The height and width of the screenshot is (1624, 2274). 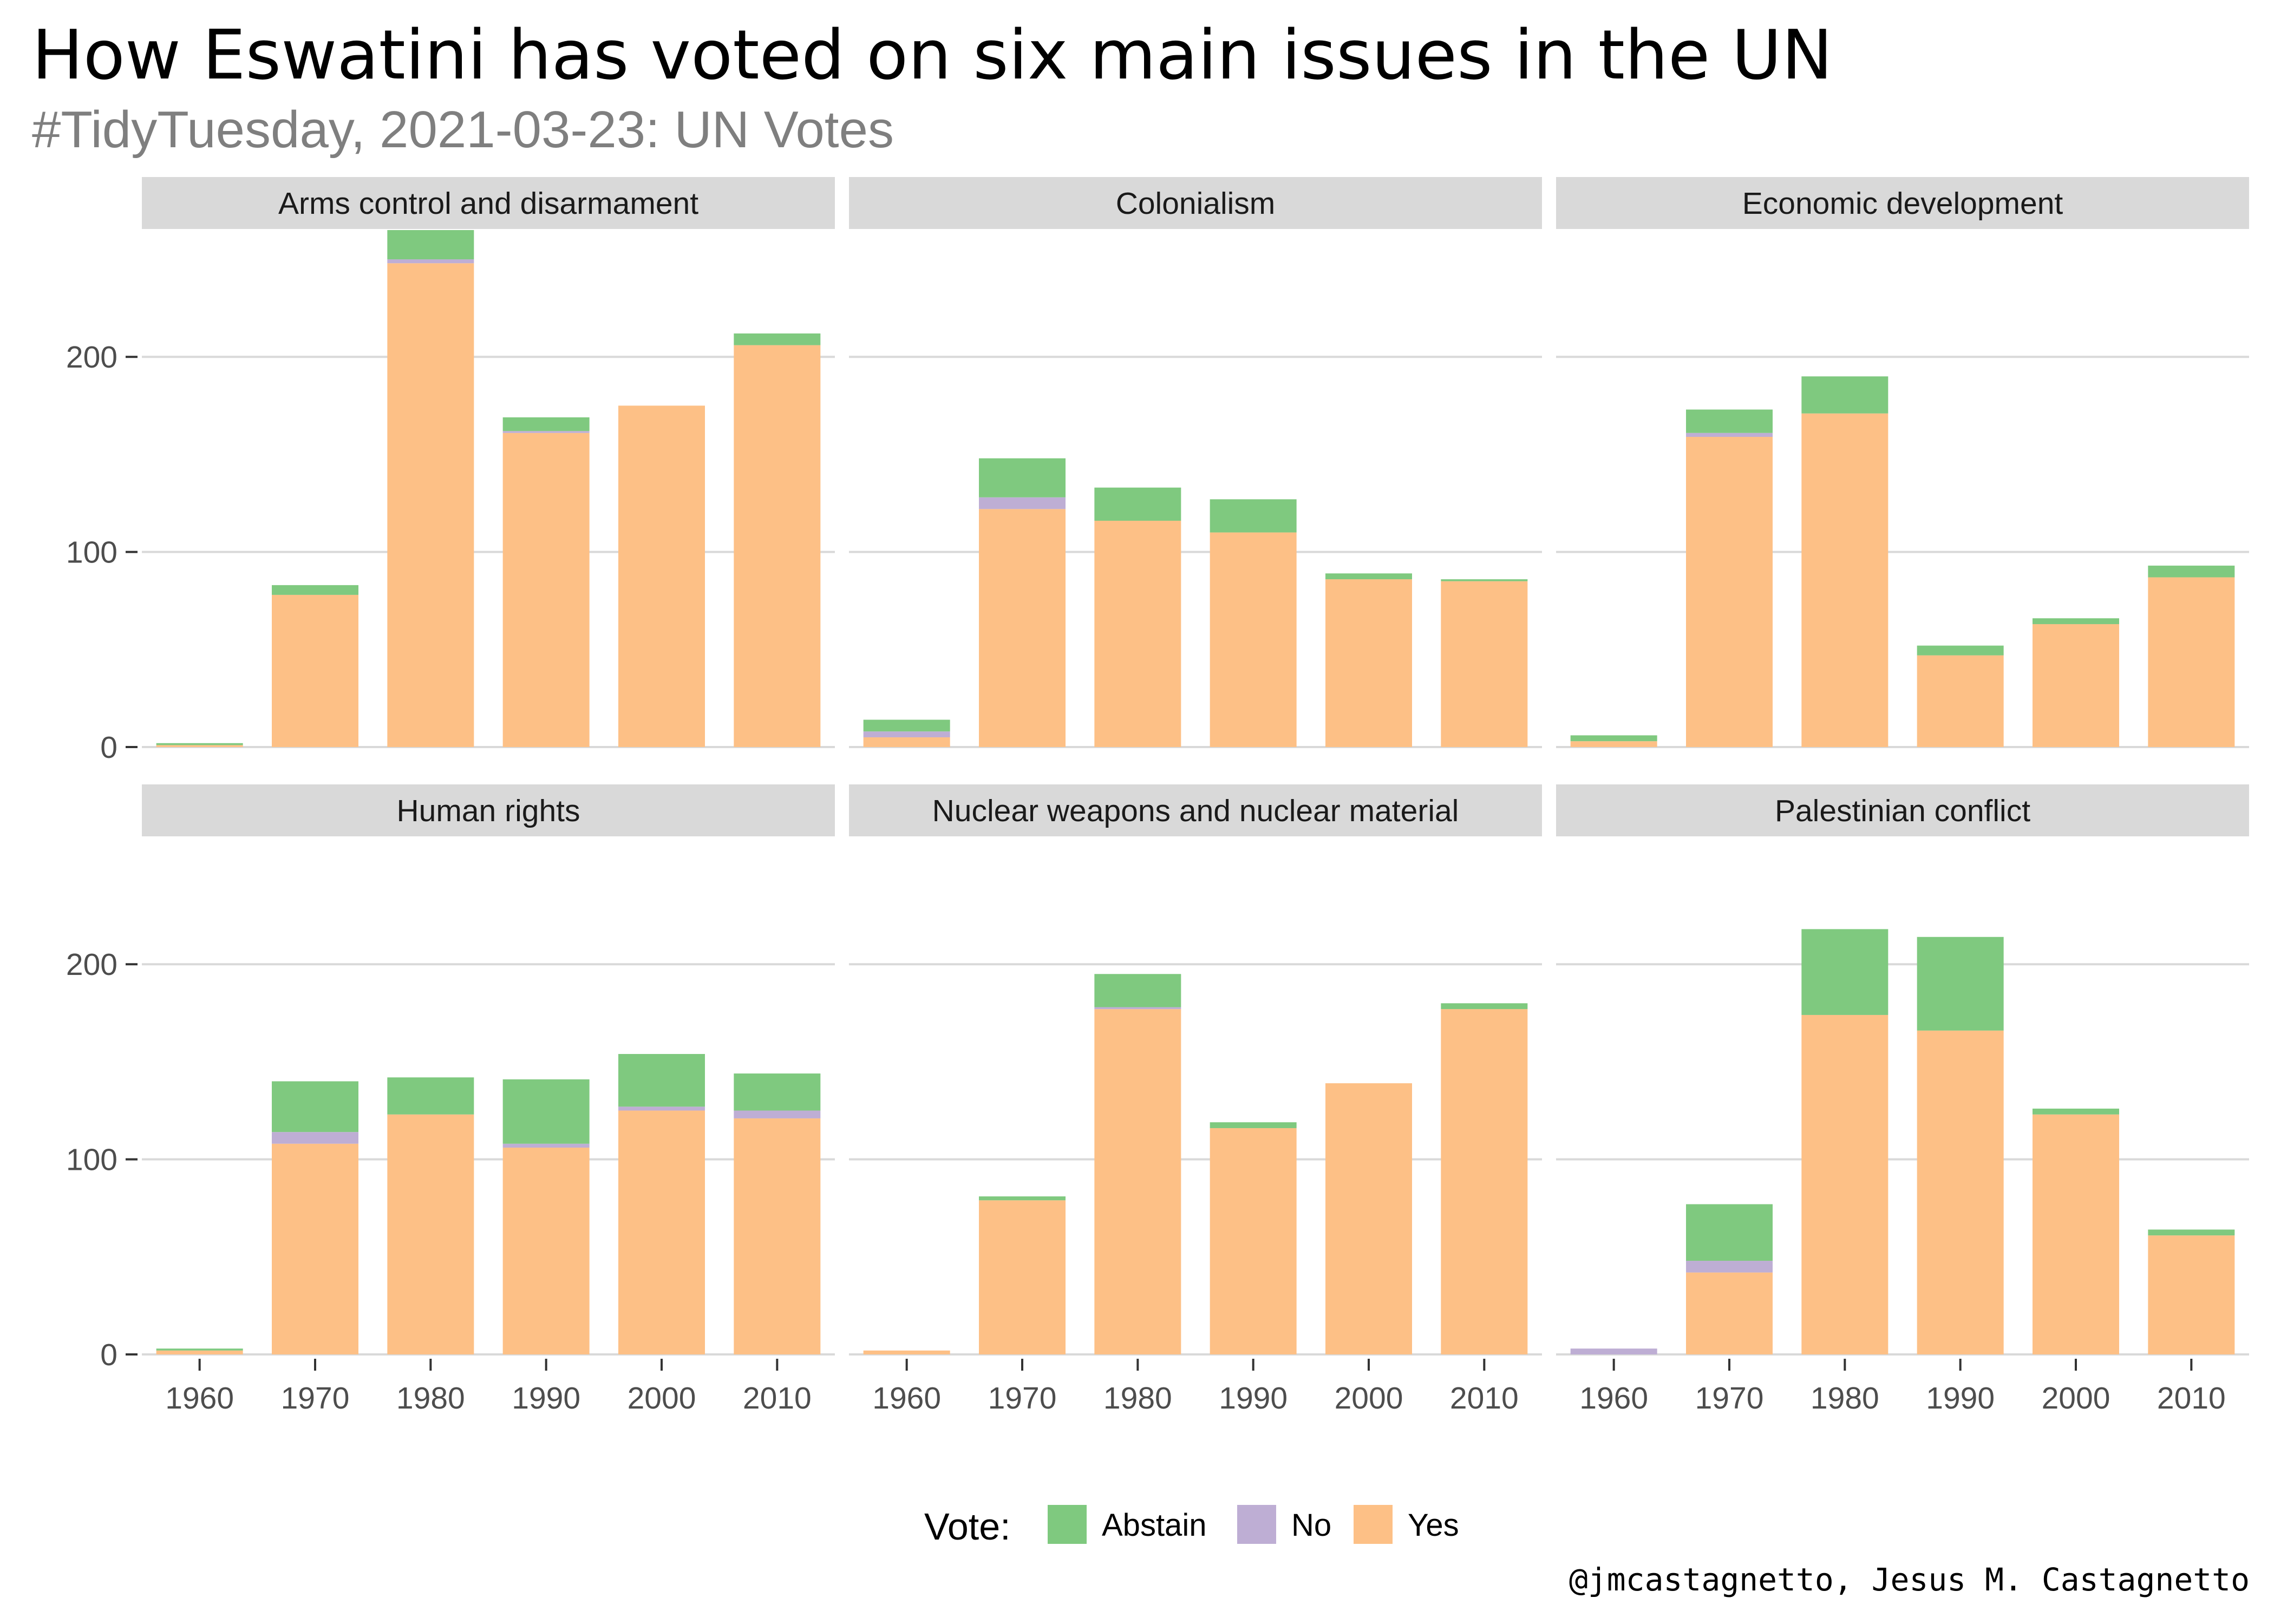 I want to click on legend-label-yes: Yes, so click(x=1433, y=1526).